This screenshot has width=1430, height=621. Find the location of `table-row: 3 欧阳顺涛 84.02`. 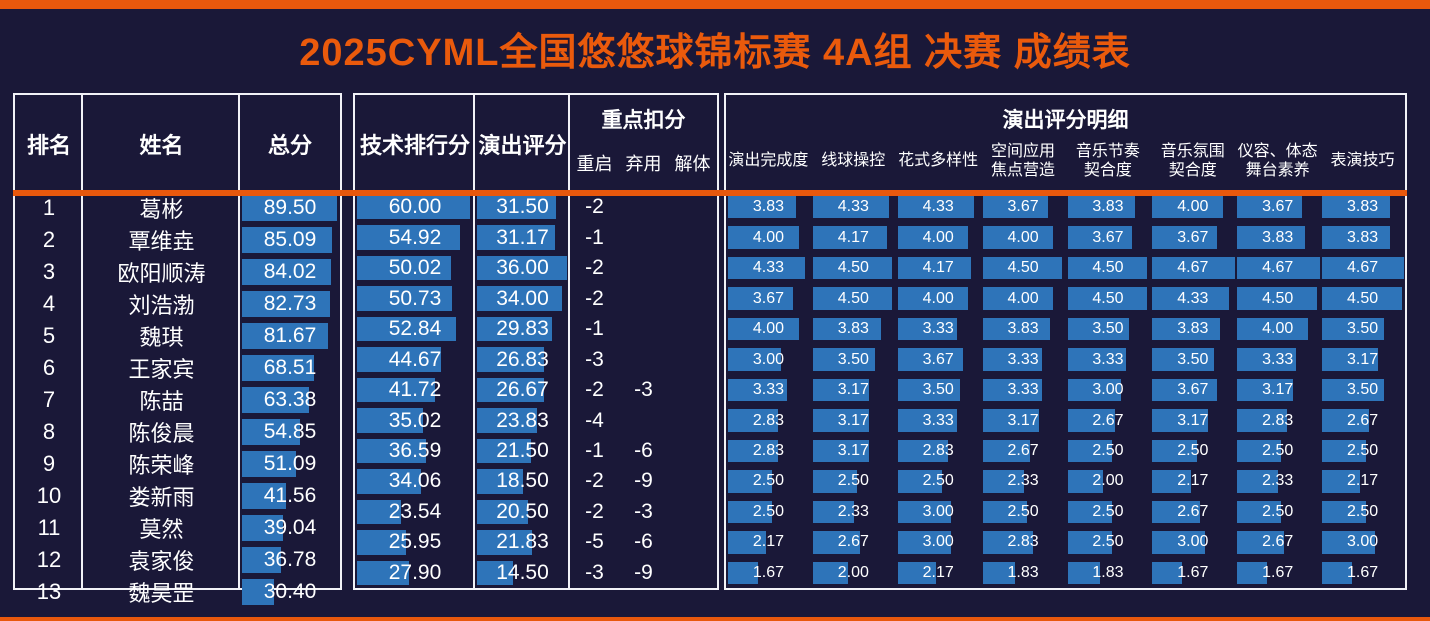

table-row: 3 欧阳顺涛 84.02 is located at coordinates (177, 272).